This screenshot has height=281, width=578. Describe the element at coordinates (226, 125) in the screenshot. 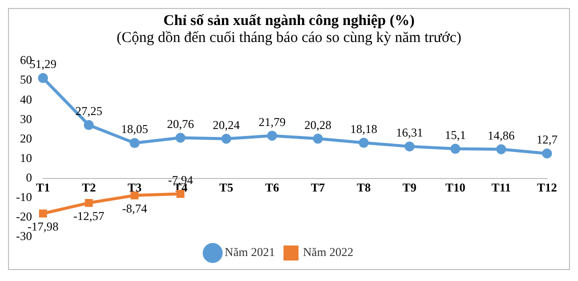

I see `data-label: 20,24` at that location.